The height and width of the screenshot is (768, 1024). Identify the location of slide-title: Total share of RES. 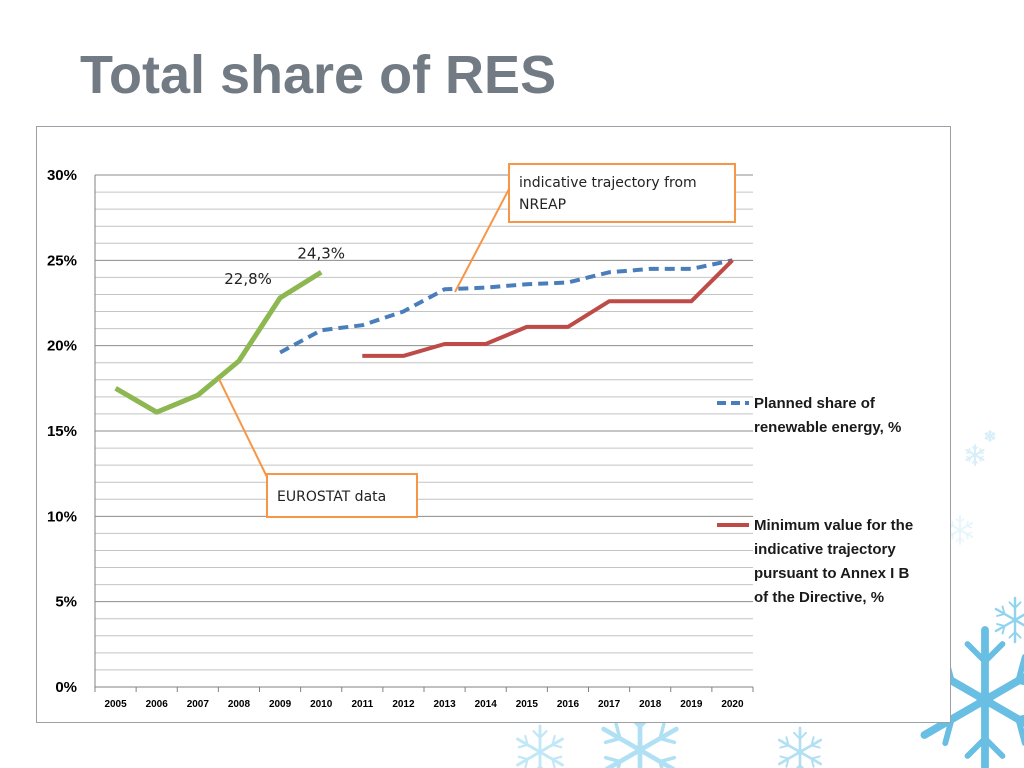
(318, 75).